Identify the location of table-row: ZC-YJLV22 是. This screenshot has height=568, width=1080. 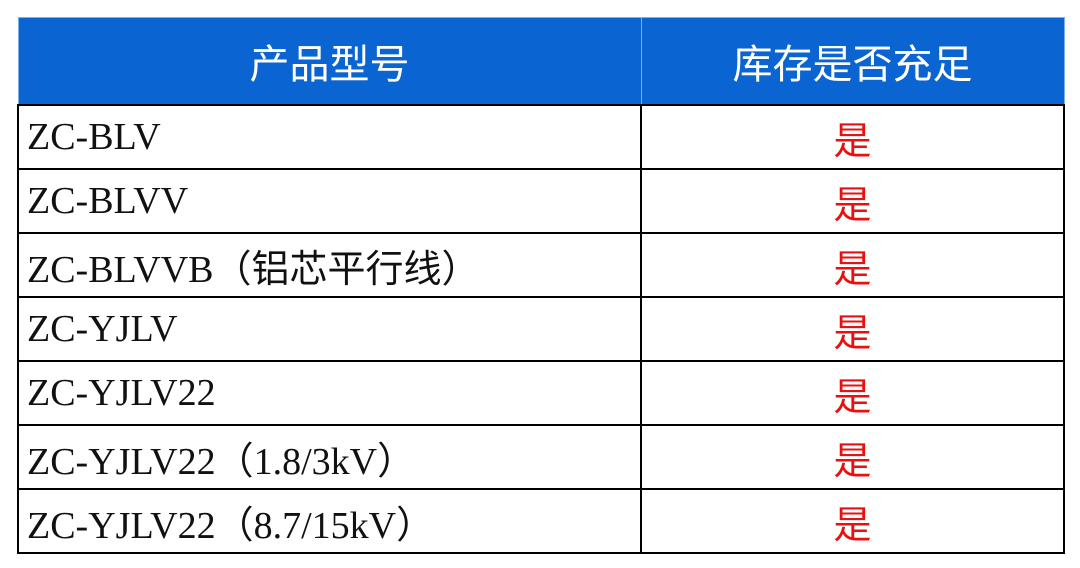
(541, 393).